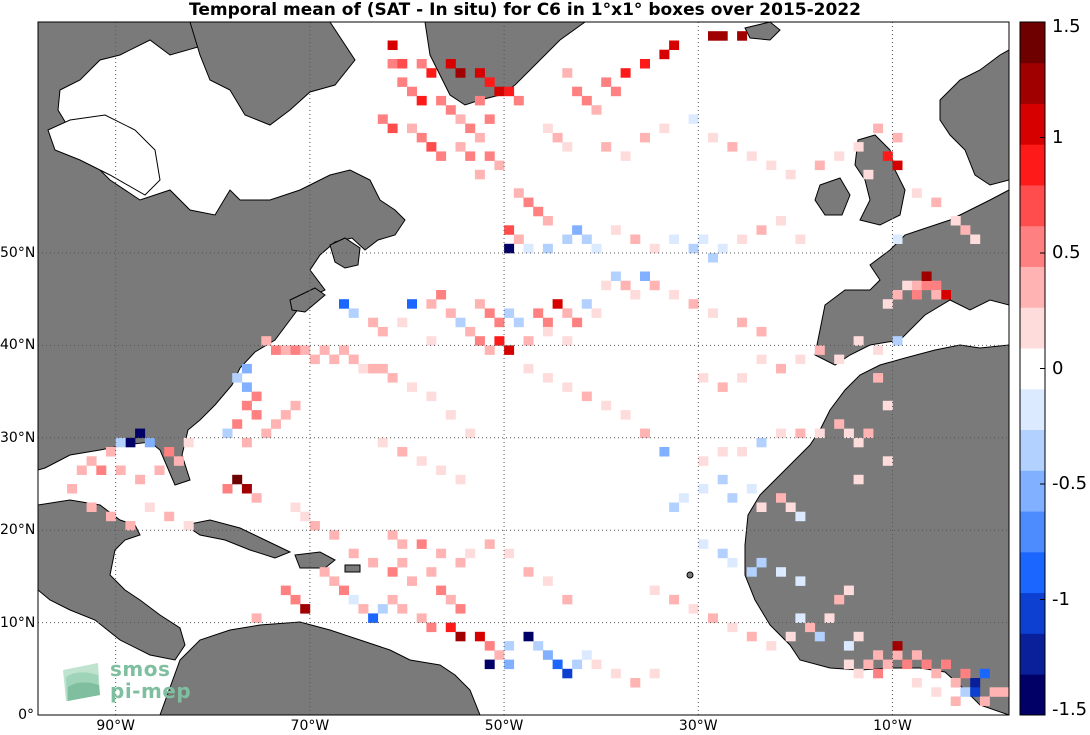 The height and width of the screenshot is (735, 1090). Describe the element at coordinates (237, 539) in the screenshot. I see `cuba` at that location.